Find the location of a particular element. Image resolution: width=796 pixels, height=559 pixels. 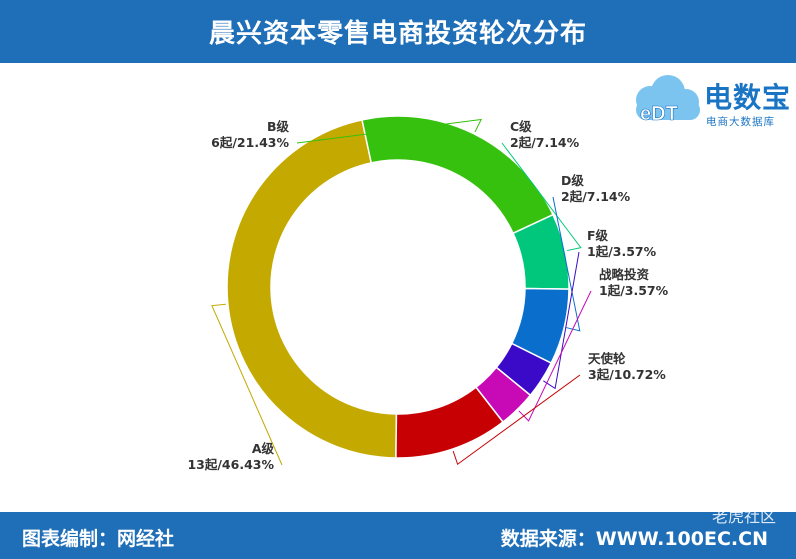

footer-credit: 图表编制：网经社 is located at coordinates (98, 539).